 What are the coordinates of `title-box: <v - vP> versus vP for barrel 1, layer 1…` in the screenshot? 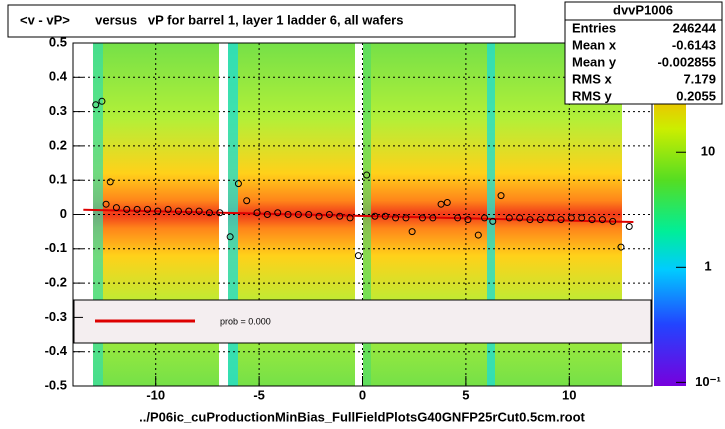 It's located at (261, 21).